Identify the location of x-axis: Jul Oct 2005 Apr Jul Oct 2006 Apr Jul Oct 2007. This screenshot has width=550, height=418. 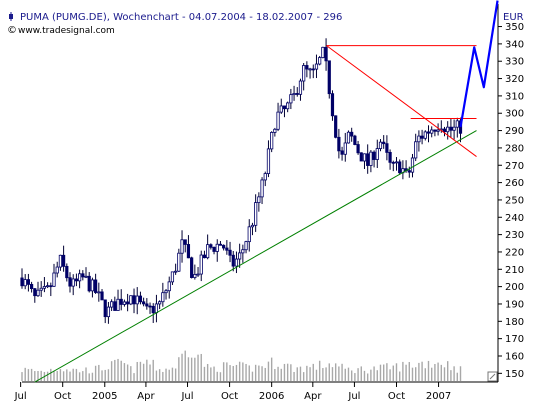
(232, 392).